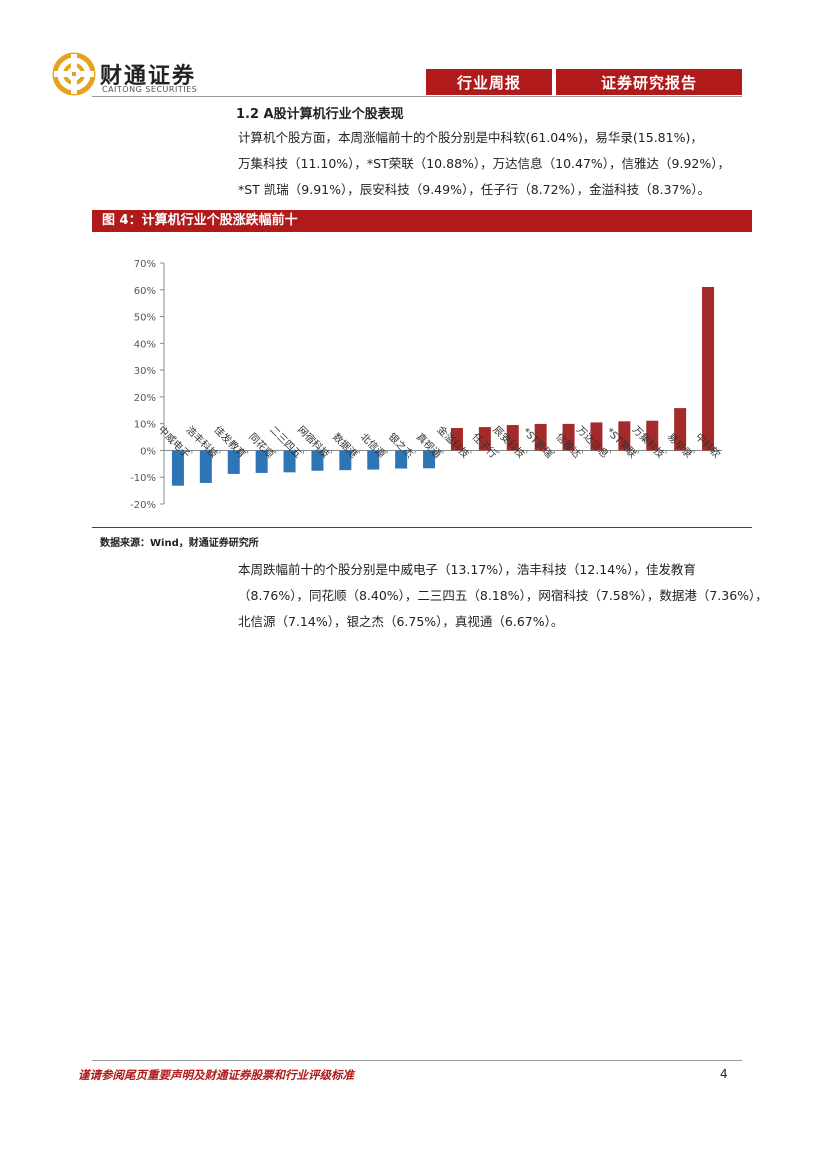 This screenshot has width=827, height=1170. What do you see at coordinates (145, 425) in the screenshot?
I see `y-tick-label: 10%` at bounding box center [145, 425].